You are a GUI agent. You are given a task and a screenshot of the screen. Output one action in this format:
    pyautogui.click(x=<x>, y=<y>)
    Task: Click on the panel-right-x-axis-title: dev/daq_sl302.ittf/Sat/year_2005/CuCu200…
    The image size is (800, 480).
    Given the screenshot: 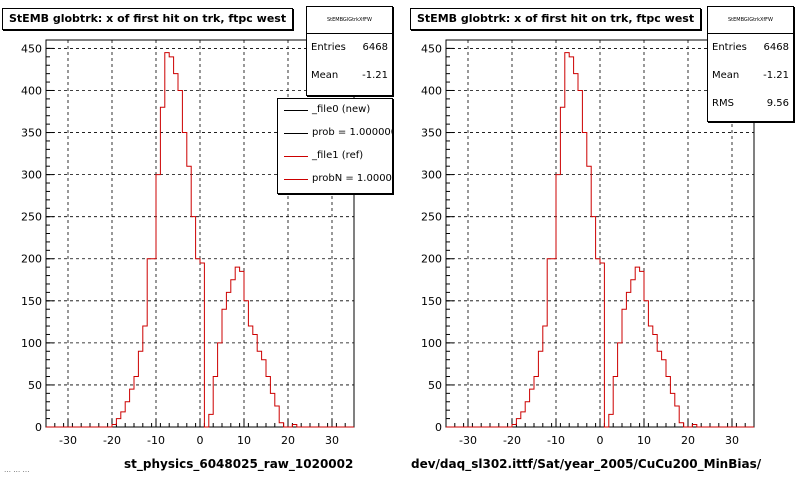 What is the action you would take?
    pyautogui.click(x=586, y=464)
    